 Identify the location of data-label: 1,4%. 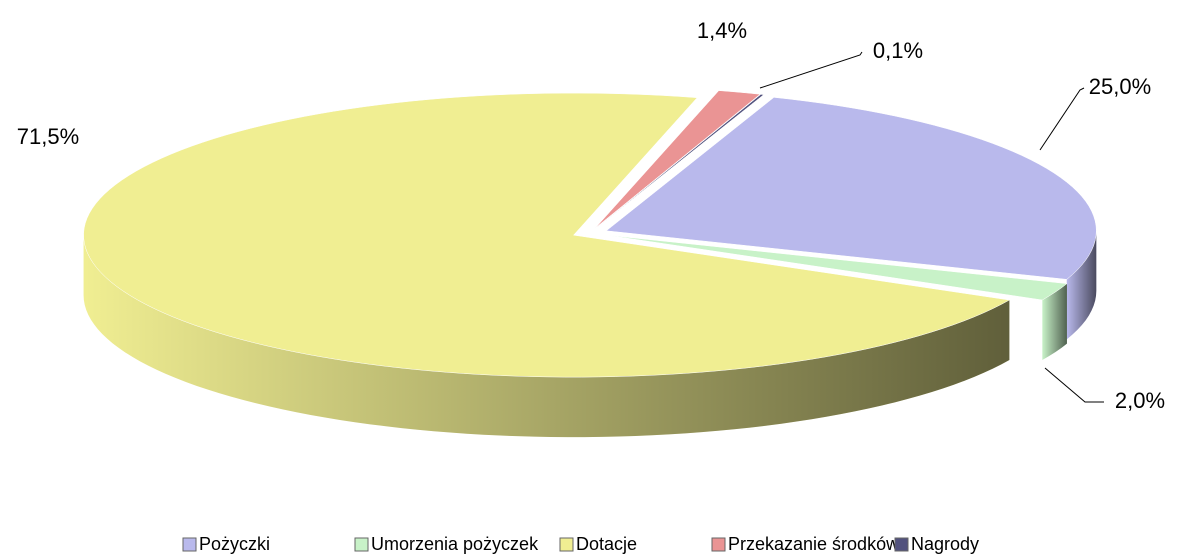
(722, 30).